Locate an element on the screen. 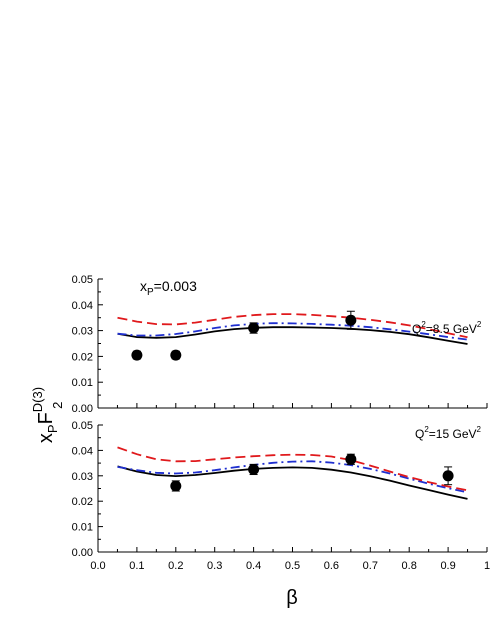 The height and width of the screenshot is (635, 491). x-tick-label: 0.9 is located at coordinates (447, 566).